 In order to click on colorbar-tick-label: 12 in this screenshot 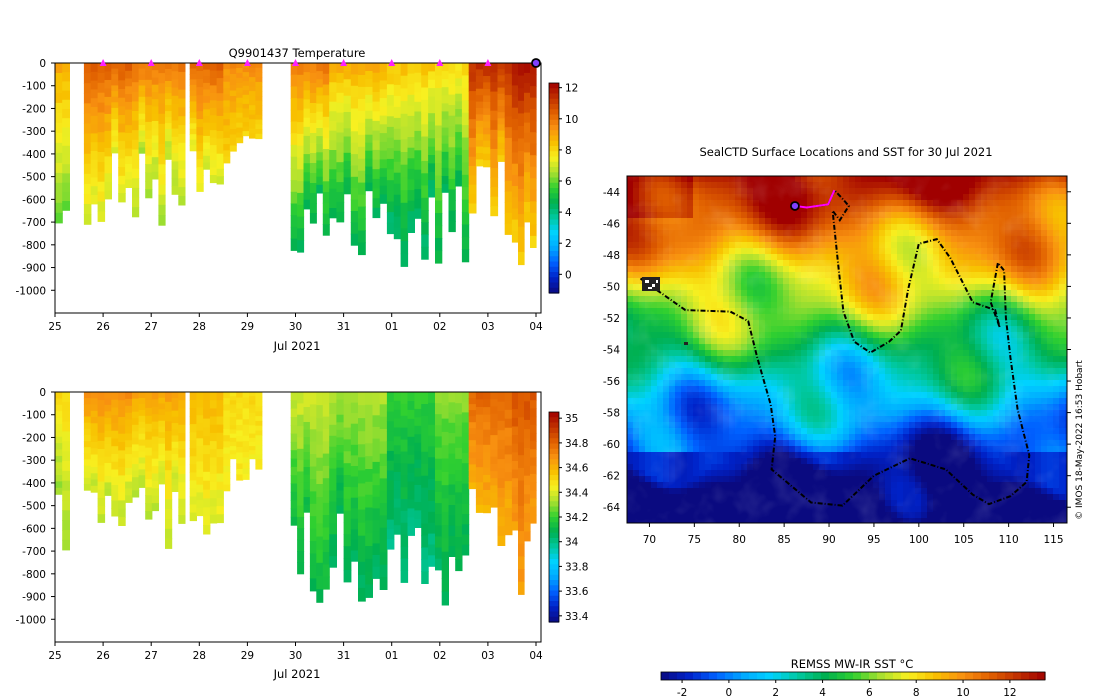, I will do `click(571, 89)`.